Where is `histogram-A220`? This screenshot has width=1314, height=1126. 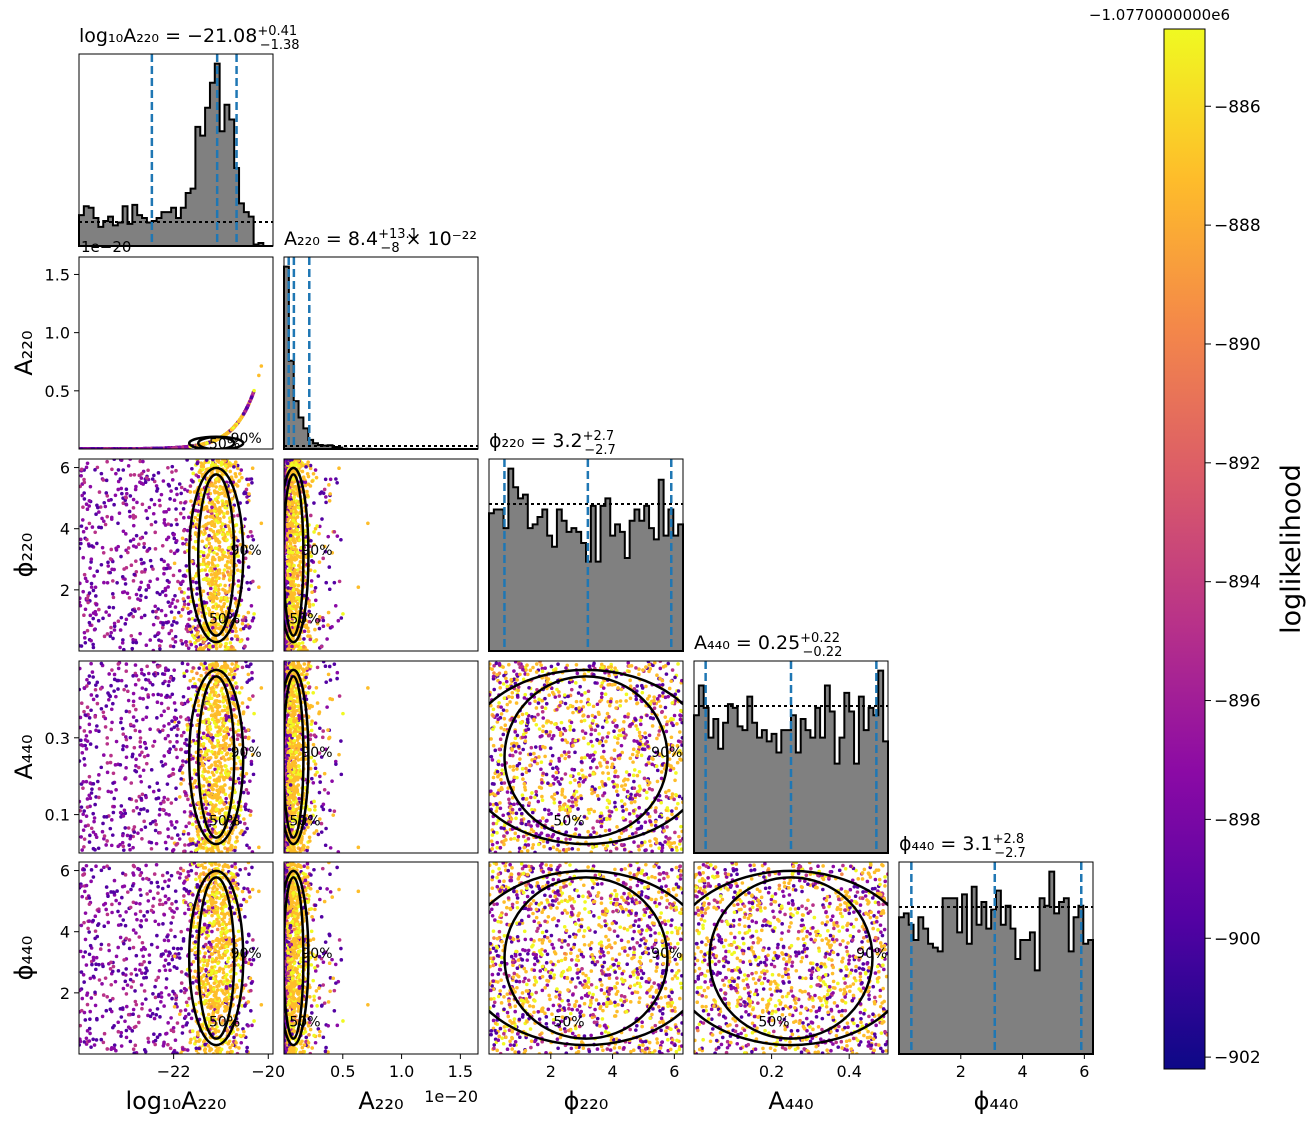
histogram-A220 is located at coordinates (380, 357).